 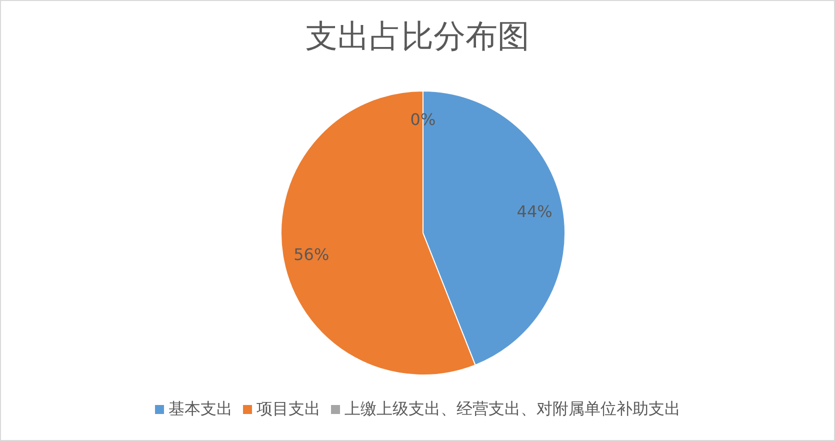 What do you see at coordinates (417, 36) in the screenshot?
I see `chart-title: 支出占比分布图` at bounding box center [417, 36].